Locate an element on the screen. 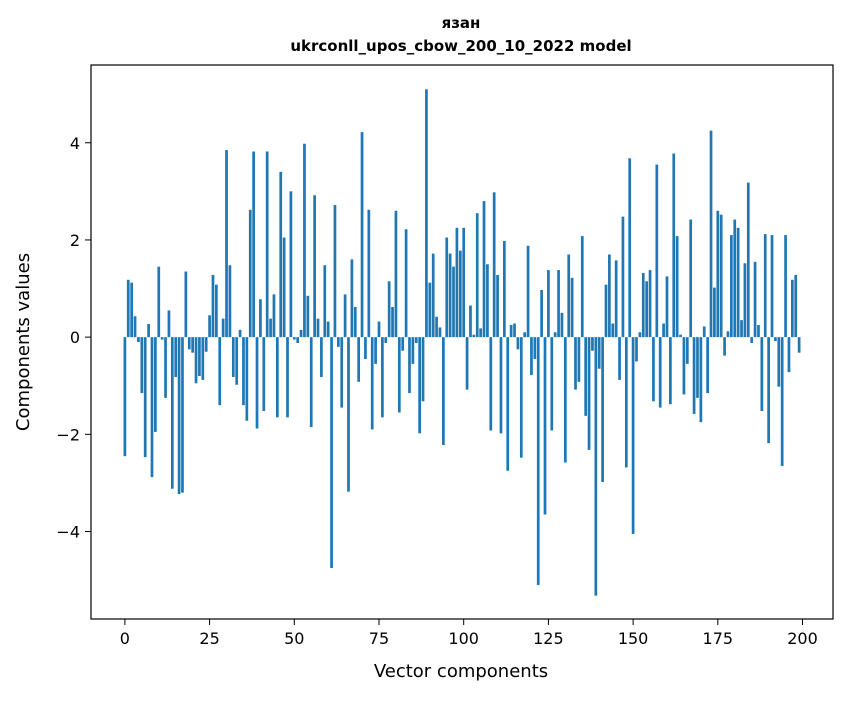  y-tick-label: 0 is located at coordinates (75, 337).